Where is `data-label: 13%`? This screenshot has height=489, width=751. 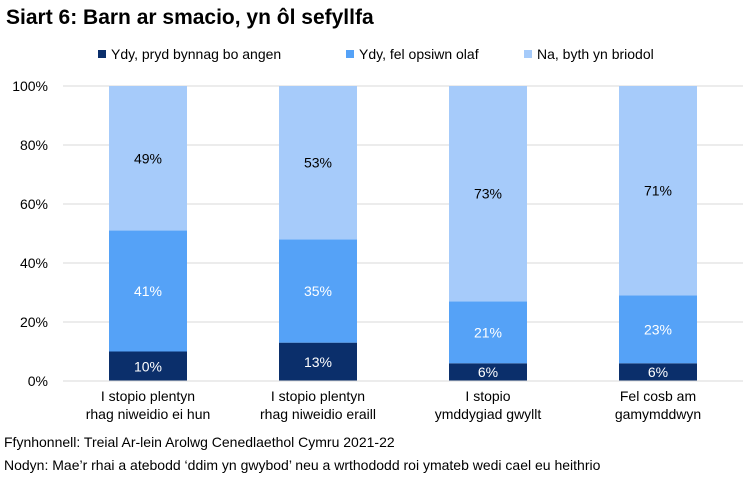
data-label: 13% is located at coordinates (318, 362).